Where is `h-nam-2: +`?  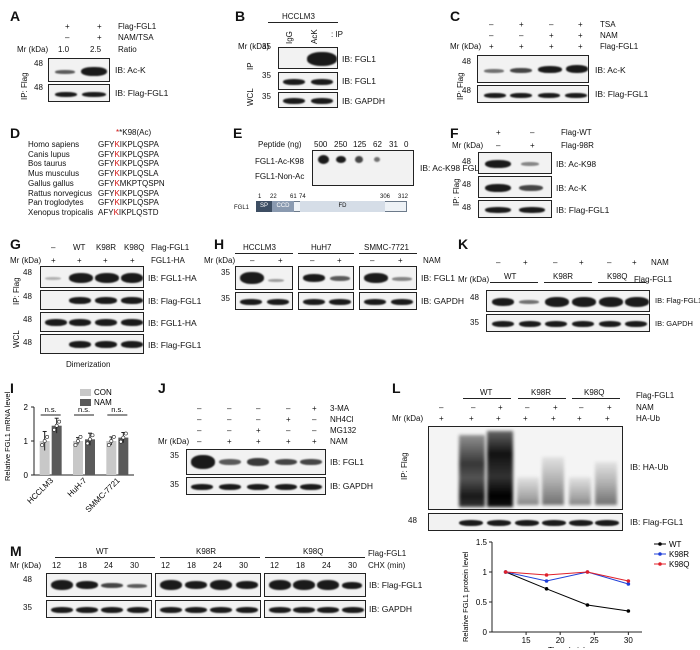
h-nam-2: + is located at coordinates (280, 260).